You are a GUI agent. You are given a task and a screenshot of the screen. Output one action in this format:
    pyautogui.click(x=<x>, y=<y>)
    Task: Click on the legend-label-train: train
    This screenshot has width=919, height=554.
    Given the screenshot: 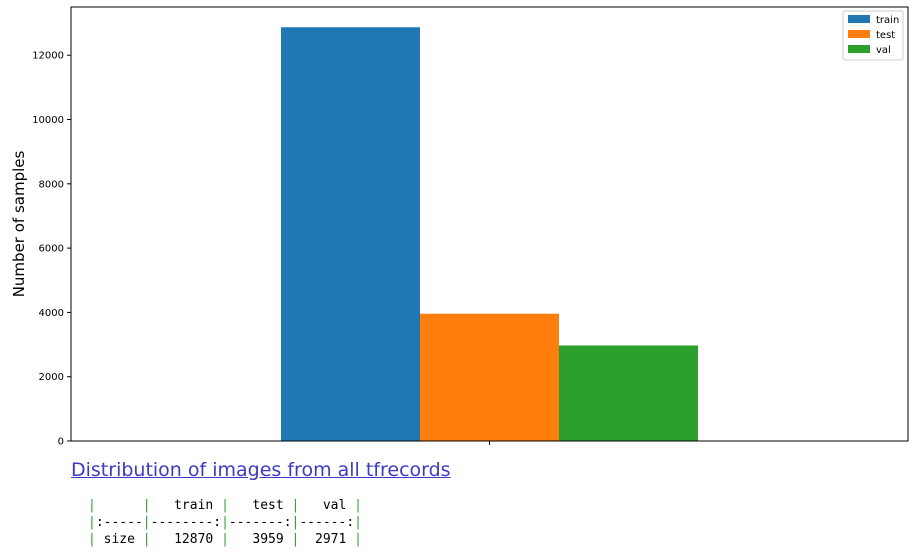 What is the action you would take?
    pyautogui.click(x=887, y=20)
    